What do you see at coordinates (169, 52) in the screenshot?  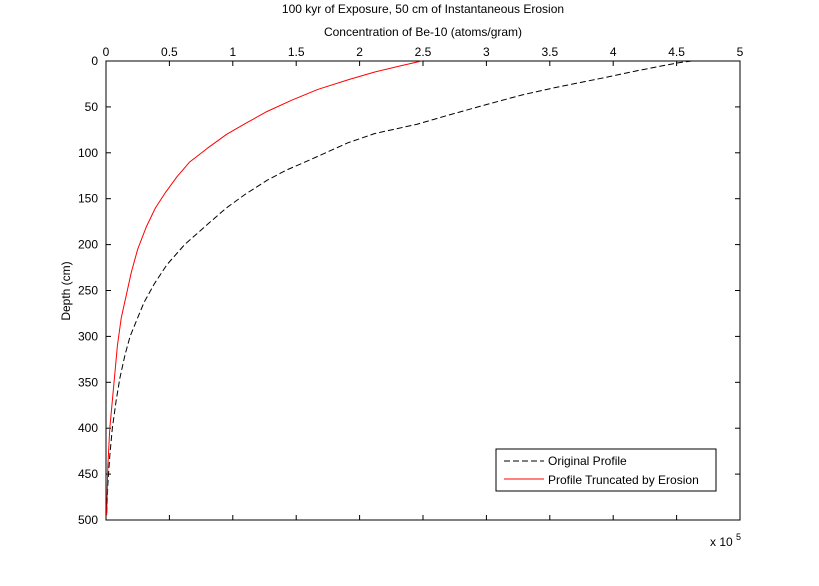 I see `x-tick-label: 0.5` at bounding box center [169, 52].